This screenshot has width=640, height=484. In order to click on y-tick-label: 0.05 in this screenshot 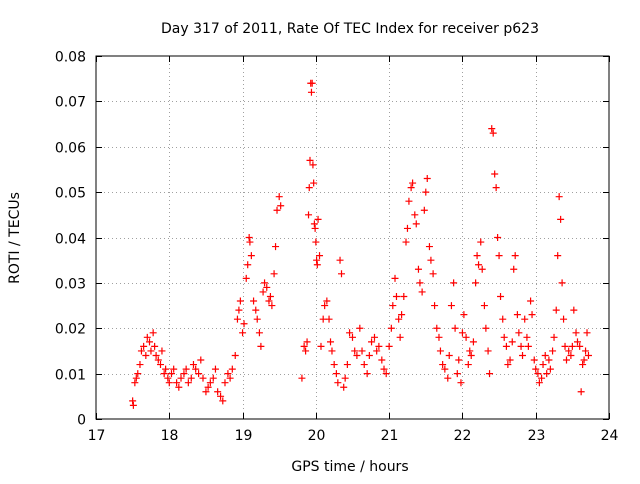, I will do `click(70, 194)`.